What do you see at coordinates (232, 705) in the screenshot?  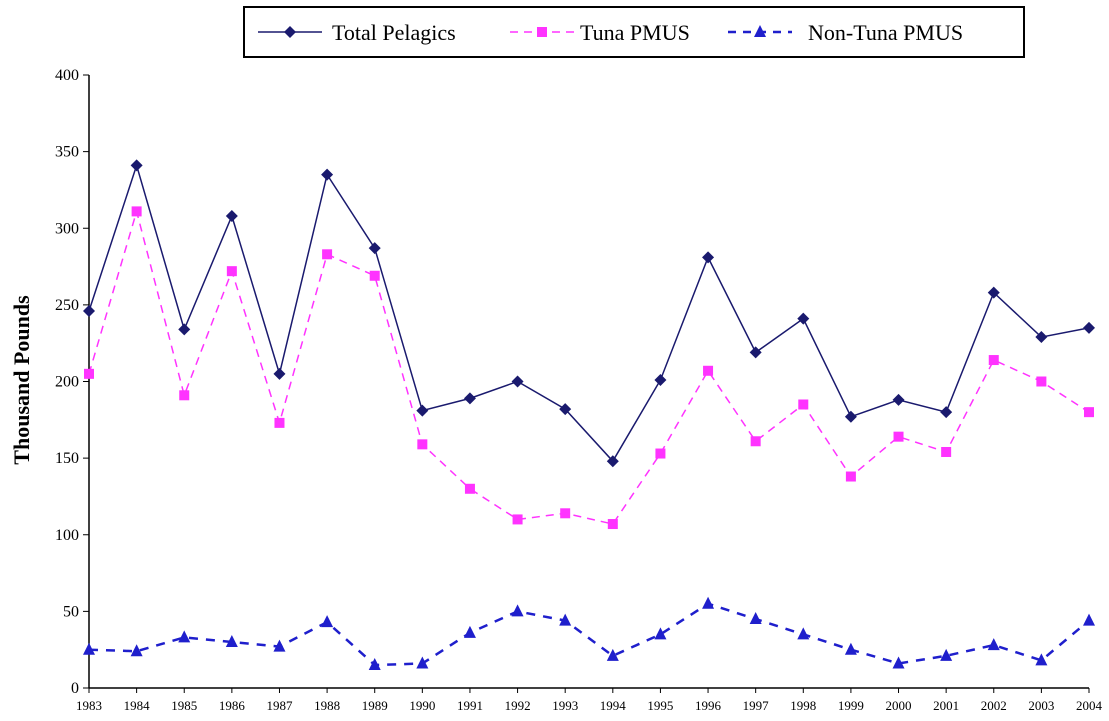 I see `x-tick-label: 1986` at bounding box center [232, 705].